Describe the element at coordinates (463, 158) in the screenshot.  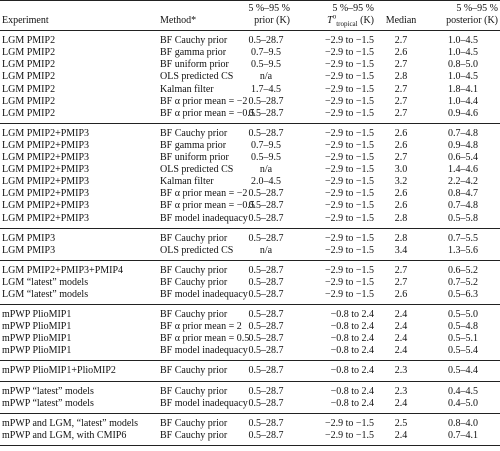
I see `posterior-cell: 0.6–5.4` at that location.